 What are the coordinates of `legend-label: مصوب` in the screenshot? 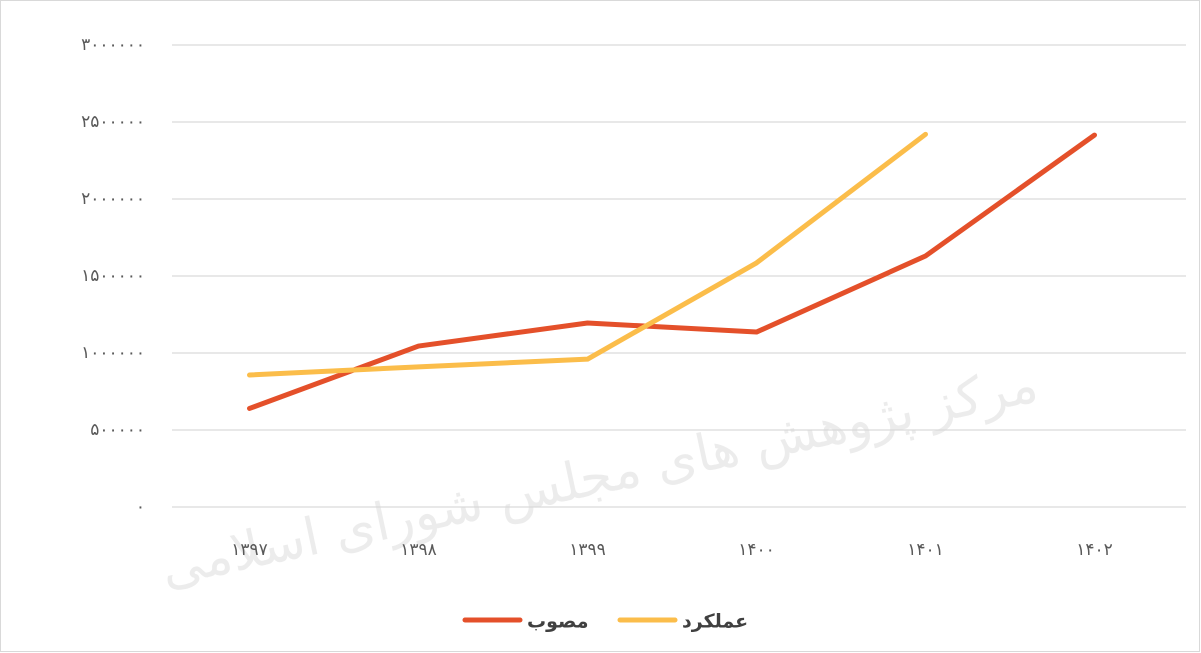 It's located at (558, 622).